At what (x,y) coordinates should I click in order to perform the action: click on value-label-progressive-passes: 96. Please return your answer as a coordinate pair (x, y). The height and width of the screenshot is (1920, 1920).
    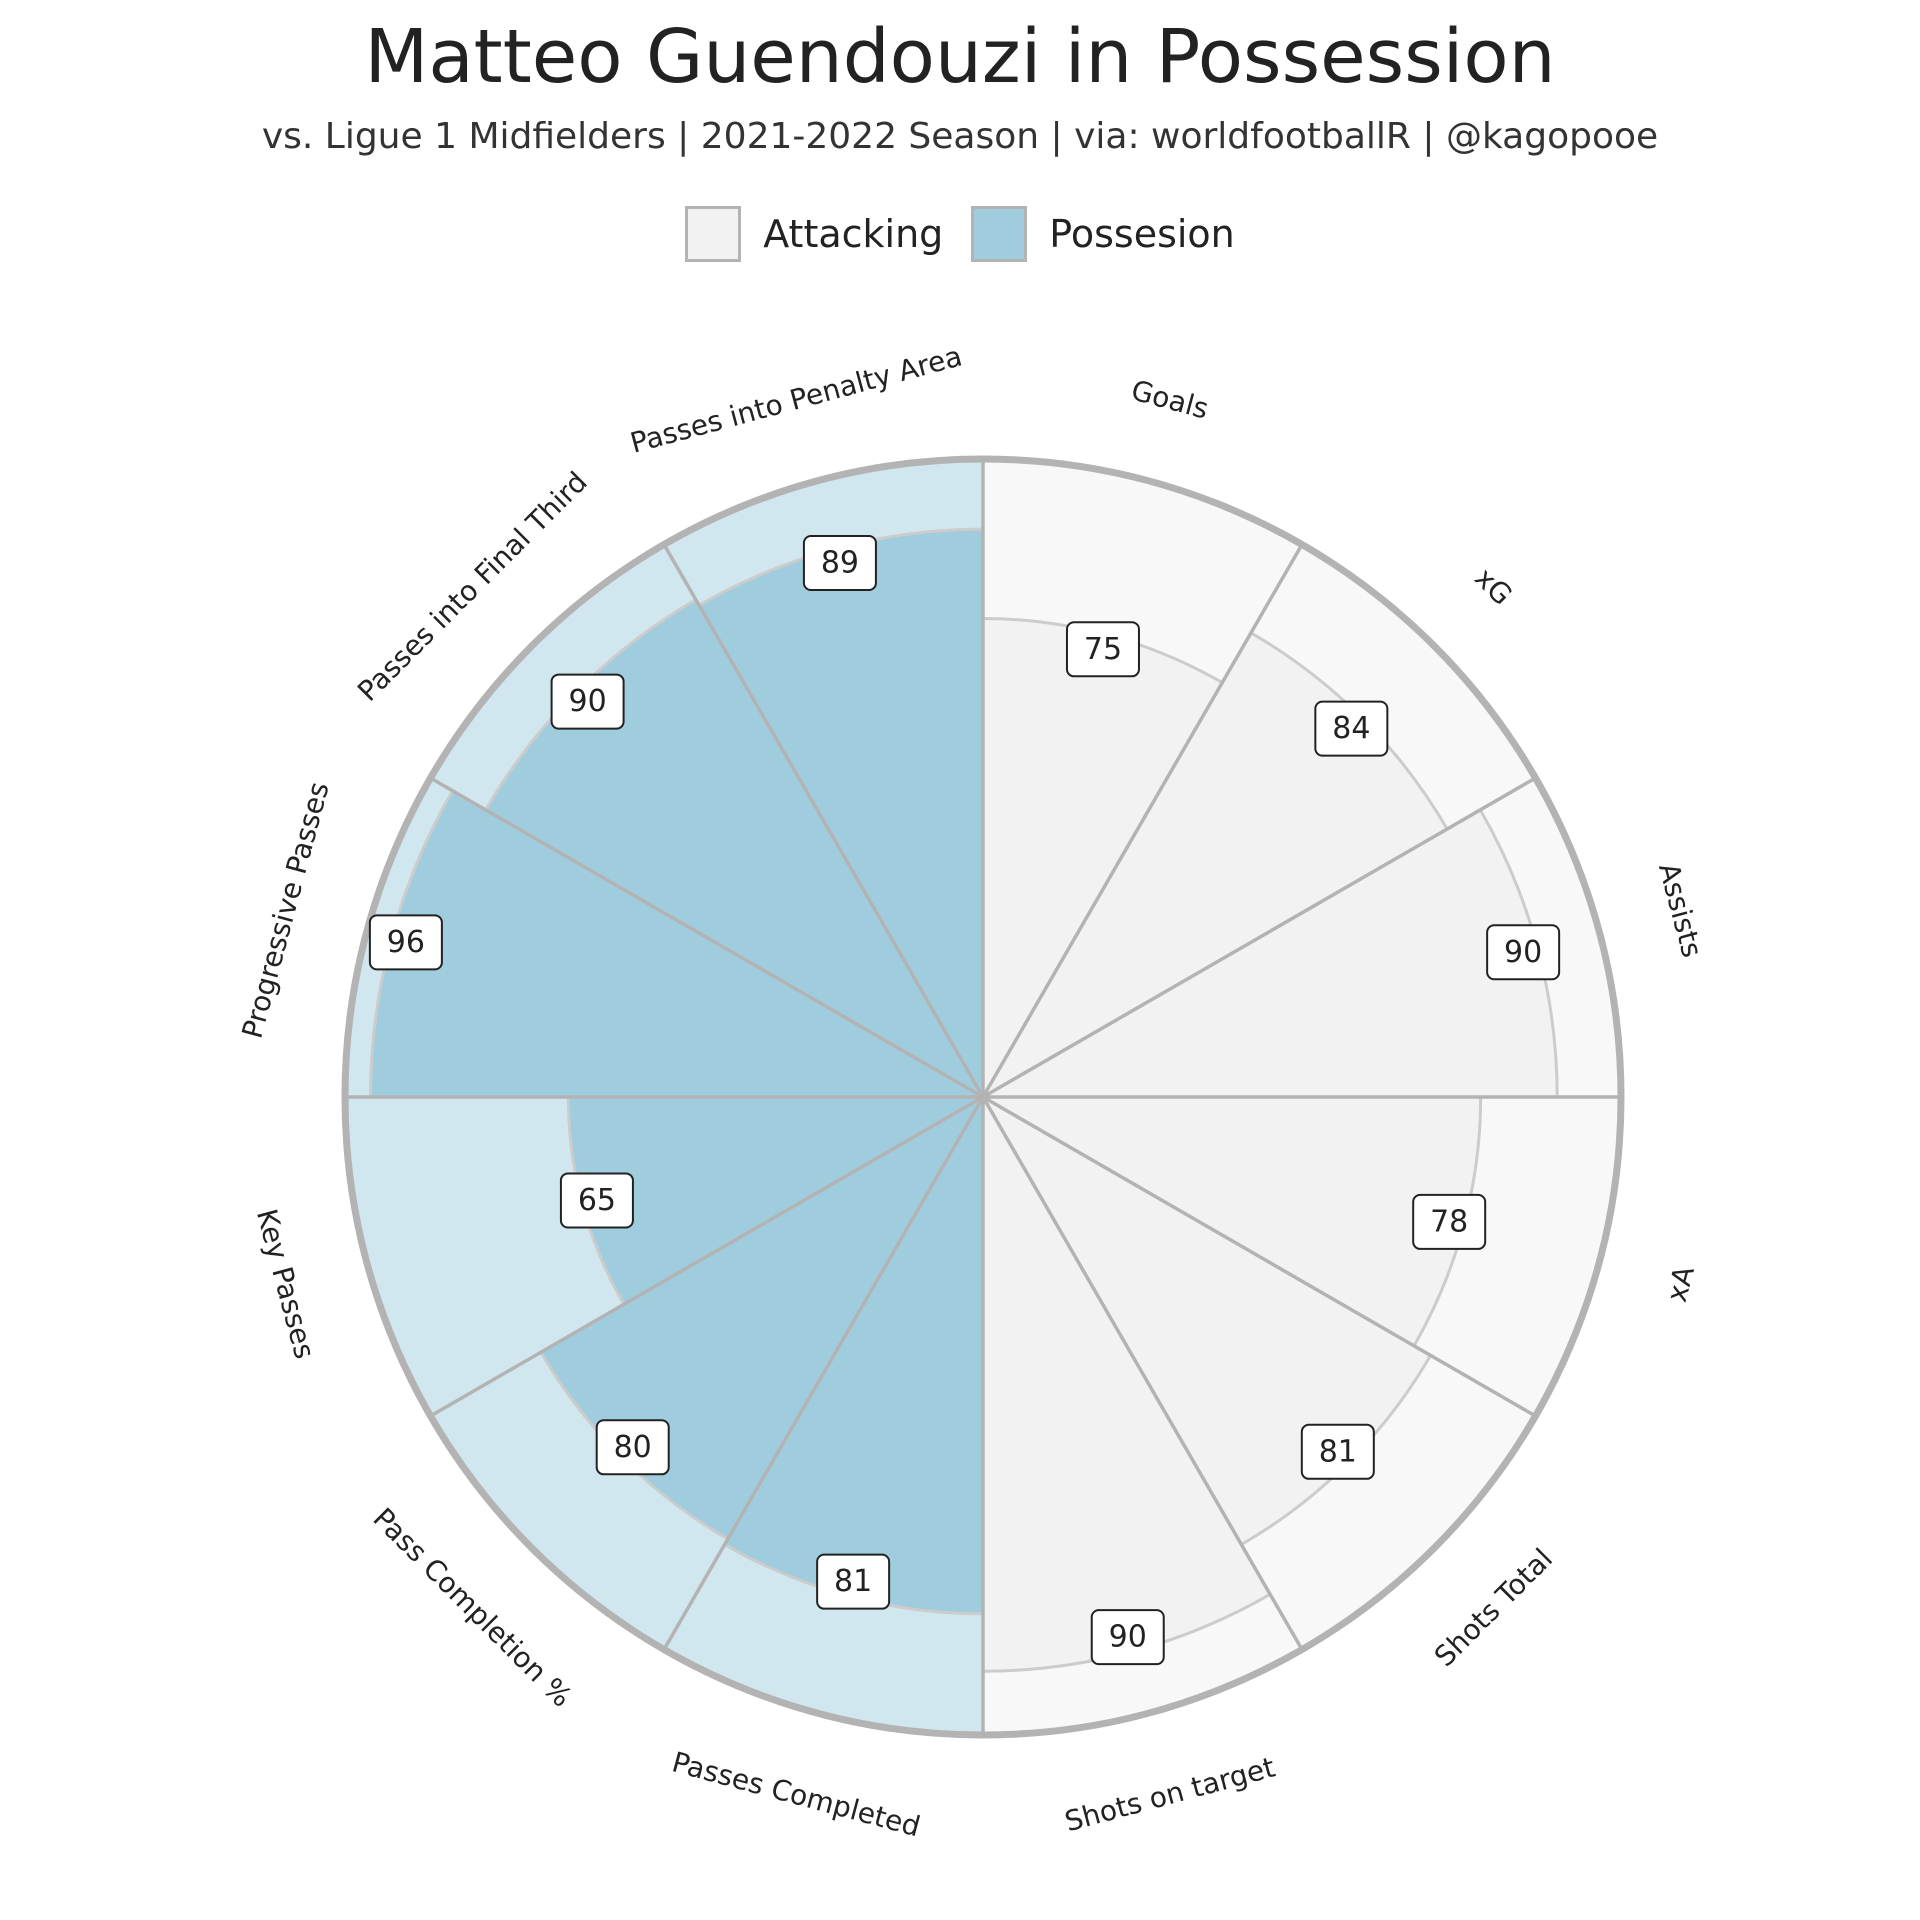
    Looking at the image, I should click on (405, 942).